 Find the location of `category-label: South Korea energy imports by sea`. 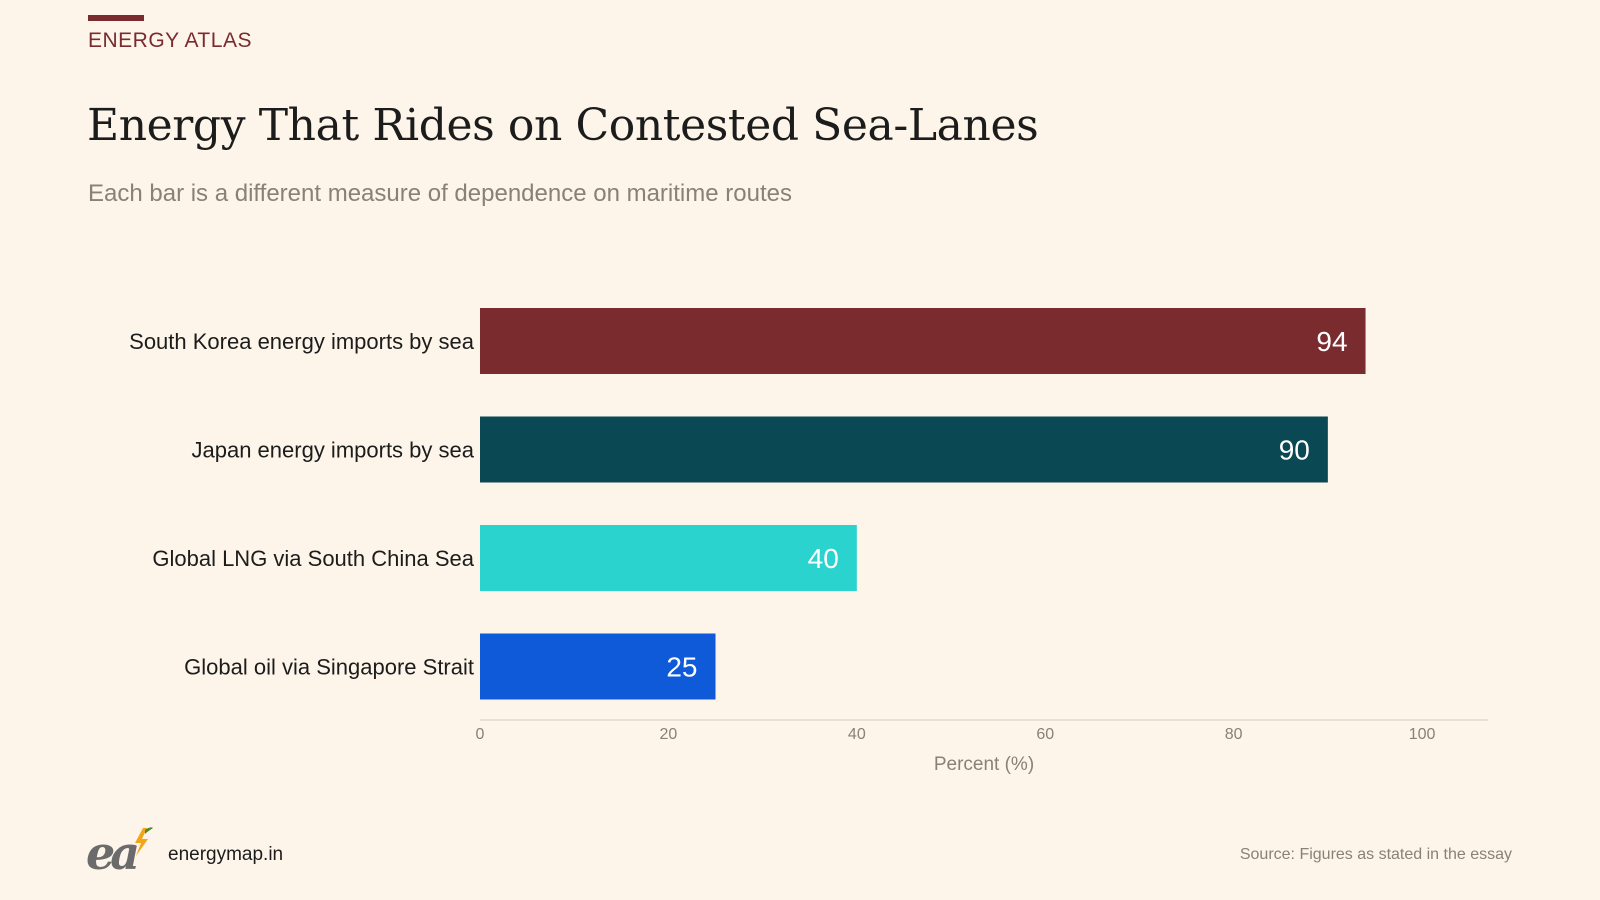

category-label: South Korea energy imports by sea is located at coordinates (302, 341).